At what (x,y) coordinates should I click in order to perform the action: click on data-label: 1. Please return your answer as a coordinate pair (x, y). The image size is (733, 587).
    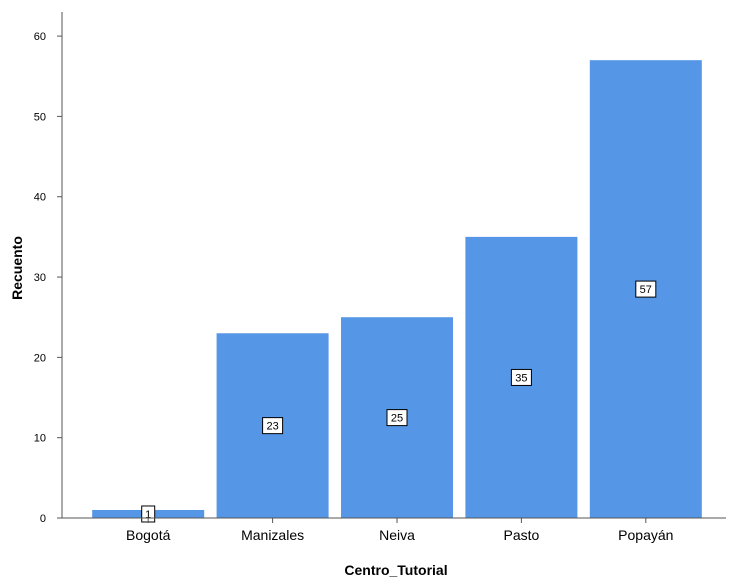
    Looking at the image, I should click on (148, 515).